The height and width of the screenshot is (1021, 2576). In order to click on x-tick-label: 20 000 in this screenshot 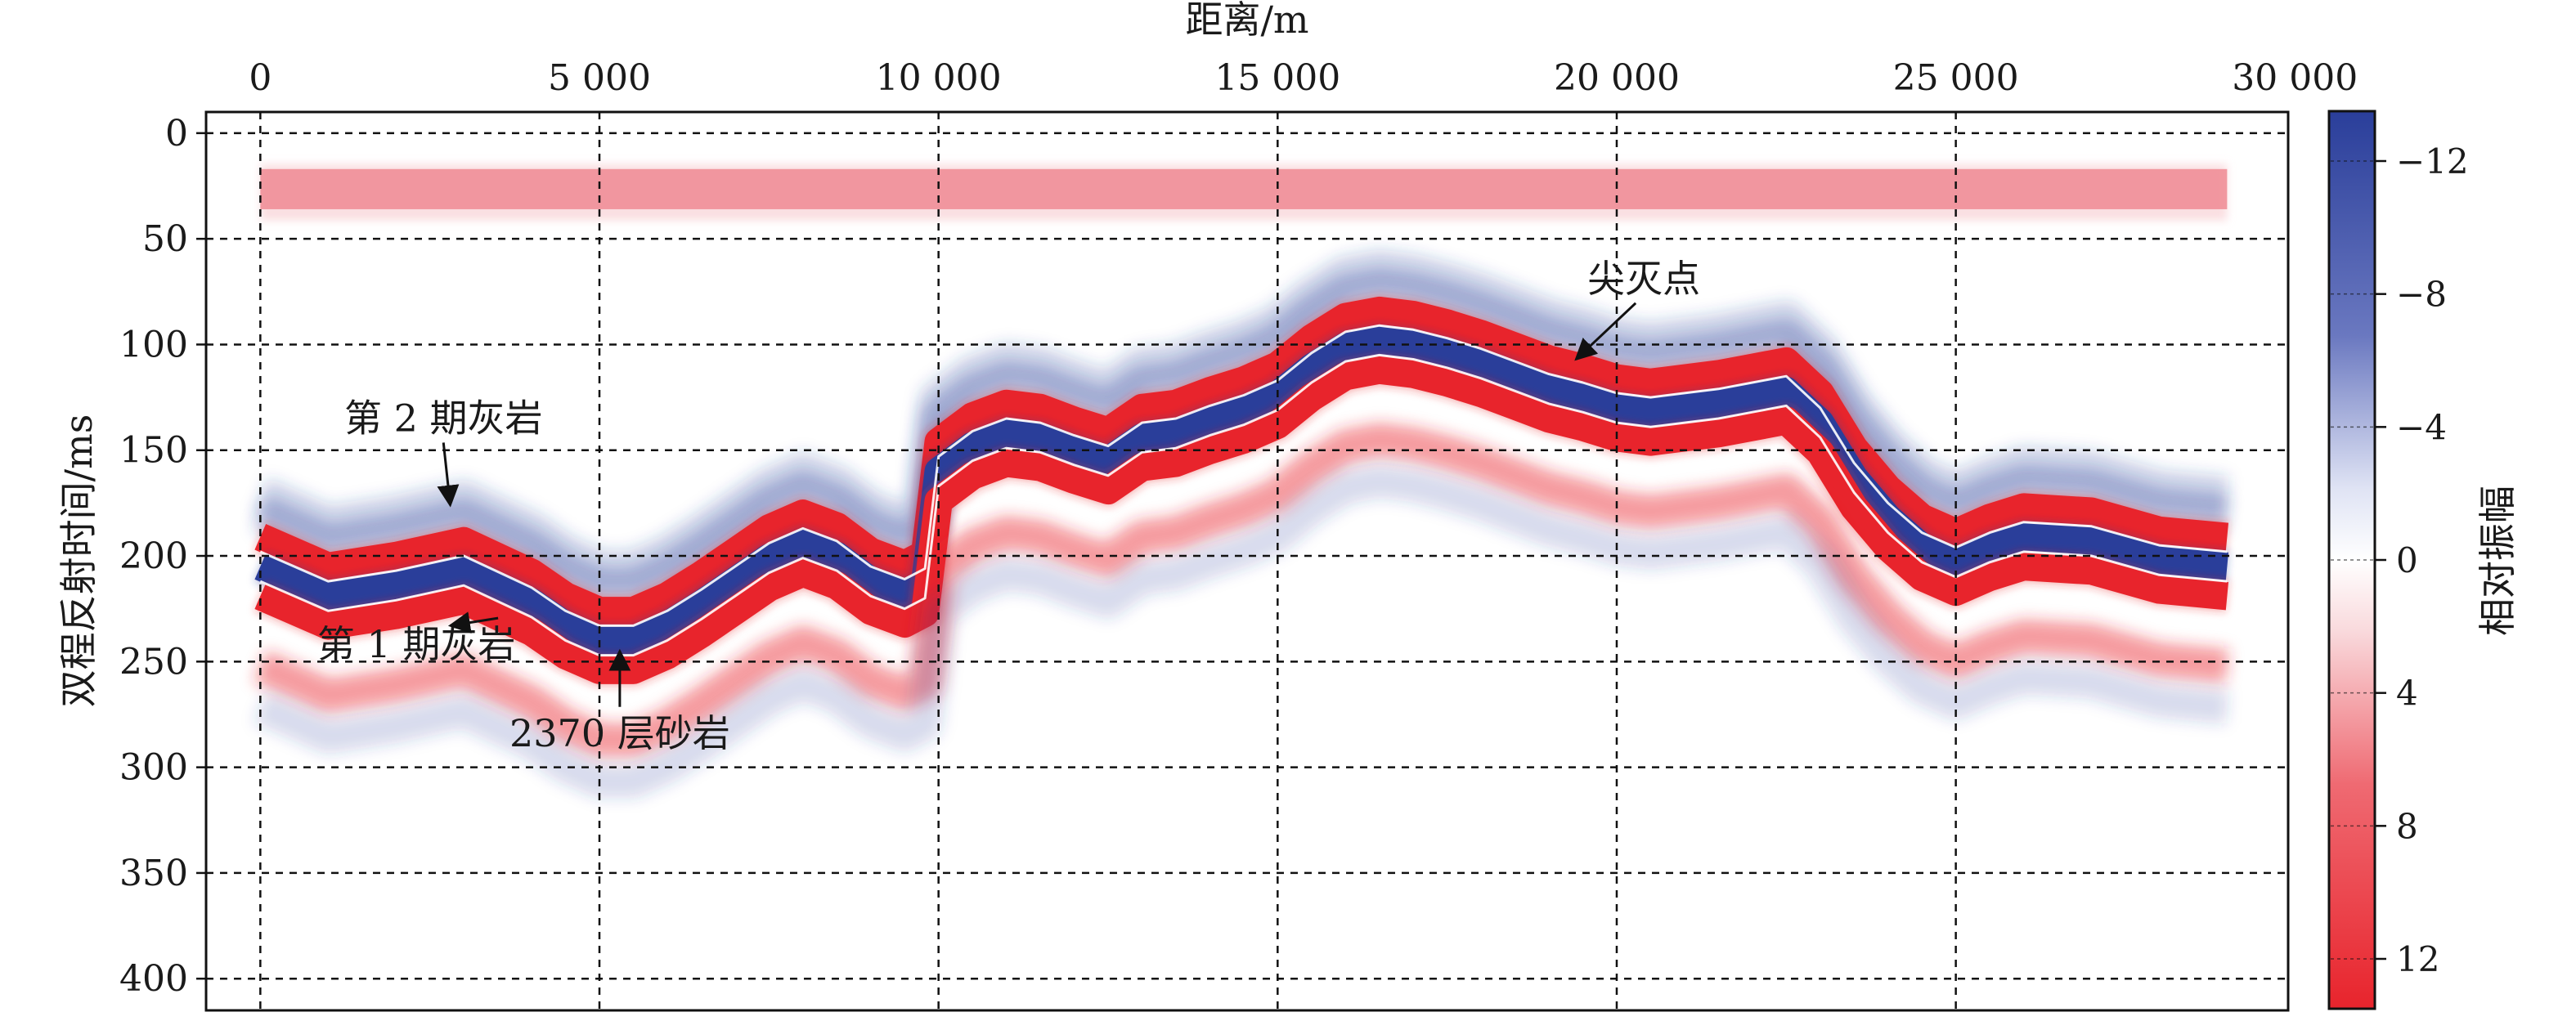, I will do `click(1617, 78)`.